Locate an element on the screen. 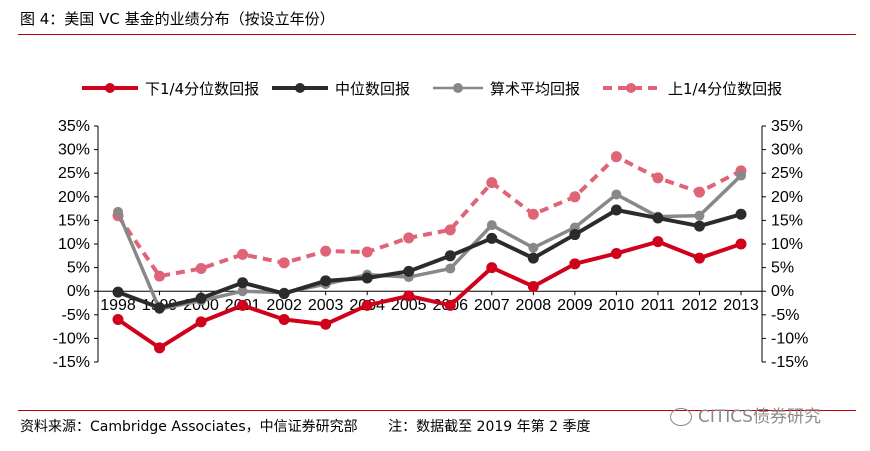 The image size is (870, 451). y-tick-label-left: 30% is located at coordinates (74, 150).